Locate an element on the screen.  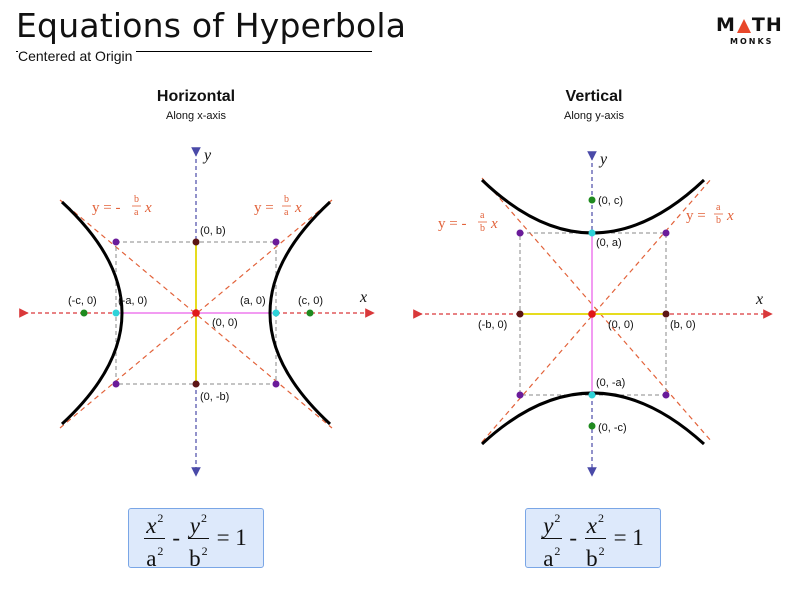
vertical-vertex-bottom-label: (0, -a) is located at coordinates (610, 383).